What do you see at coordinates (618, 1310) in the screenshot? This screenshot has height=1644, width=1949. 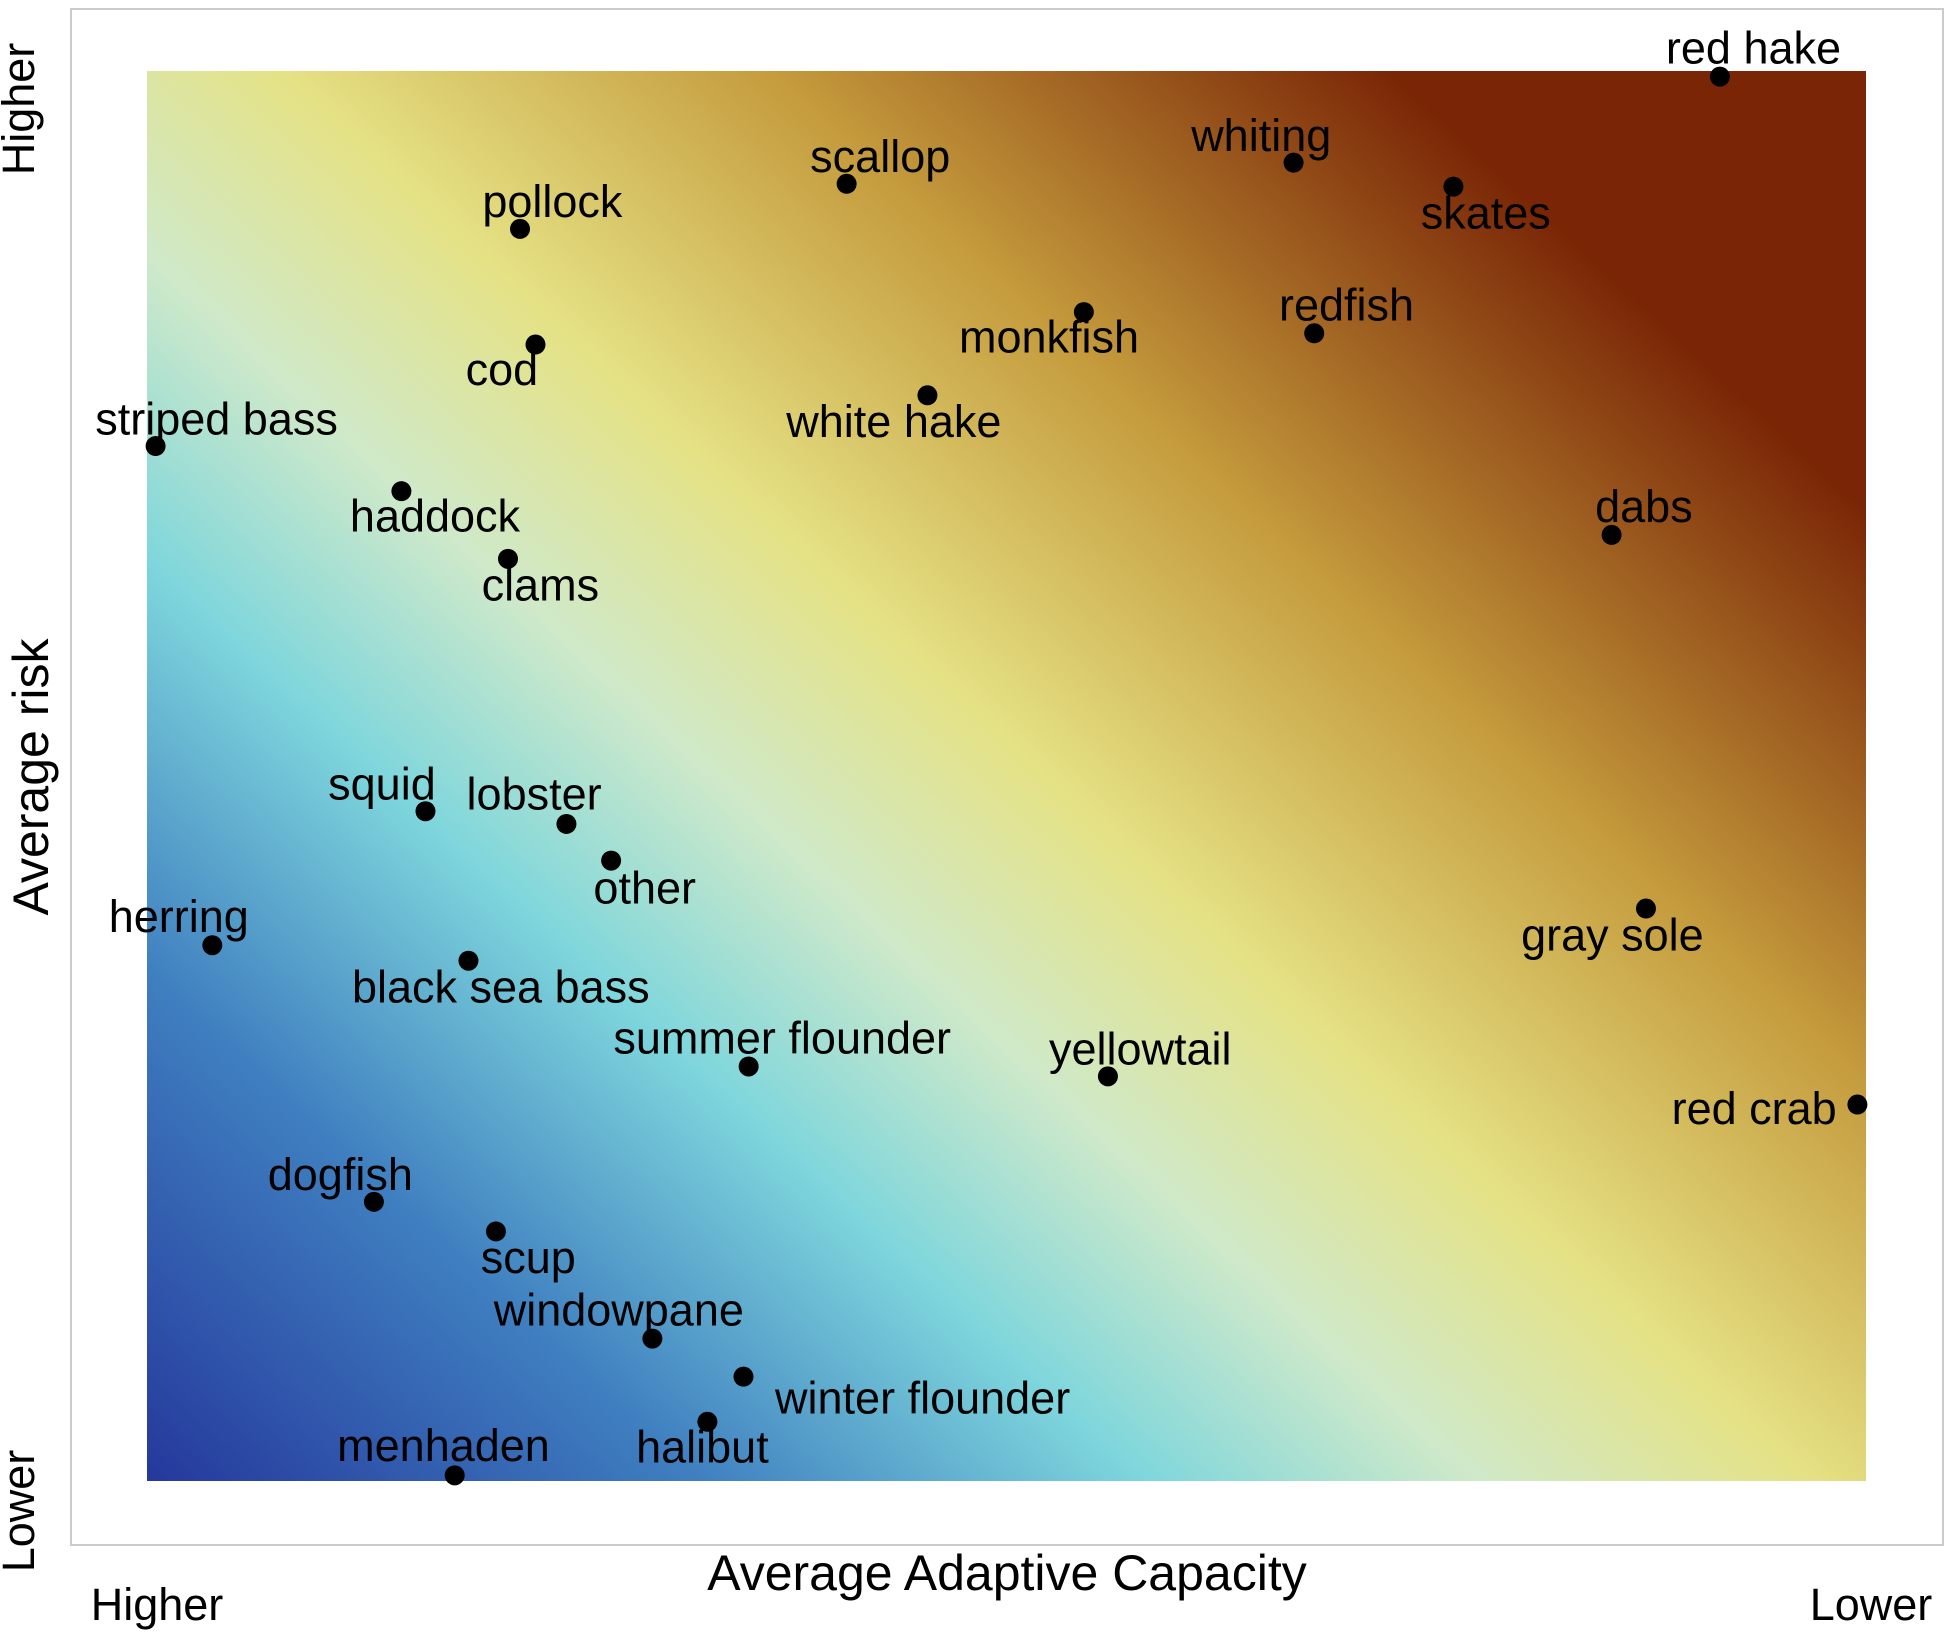 I see `point-label: windowpane` at bounding box center [618, 1310].